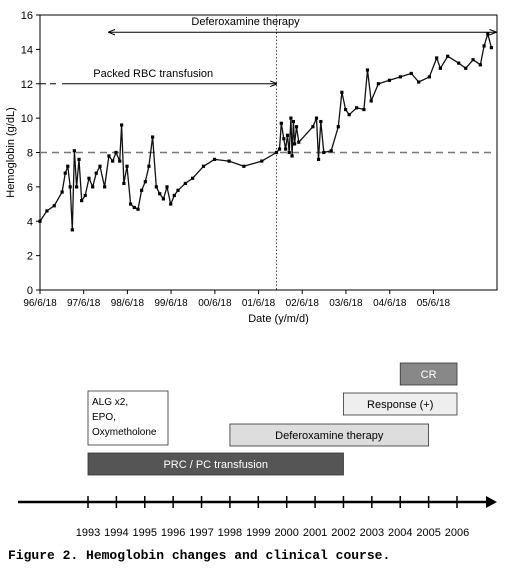 This screenshot has width=520, height=573. What do you see at coordinates (171, 303) in the screenshot?
I see `x-tick-label: 99/6/18` at bounding box center [171, 303].